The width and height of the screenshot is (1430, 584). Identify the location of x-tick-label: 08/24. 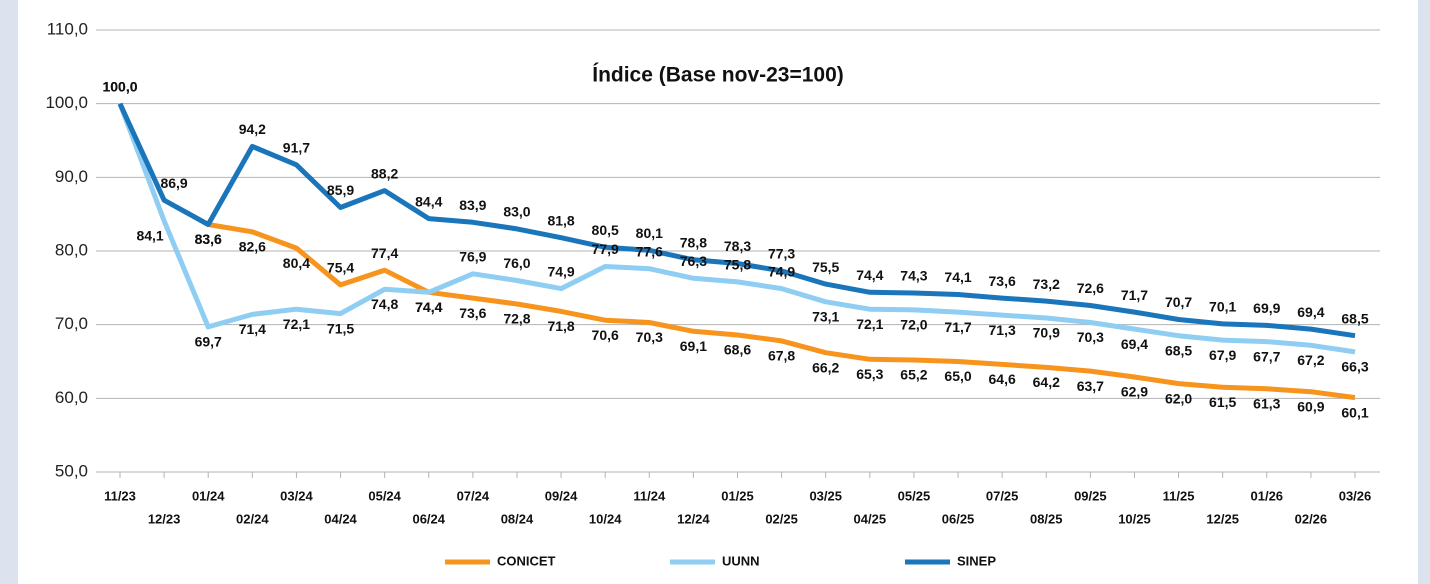
(517, 518).